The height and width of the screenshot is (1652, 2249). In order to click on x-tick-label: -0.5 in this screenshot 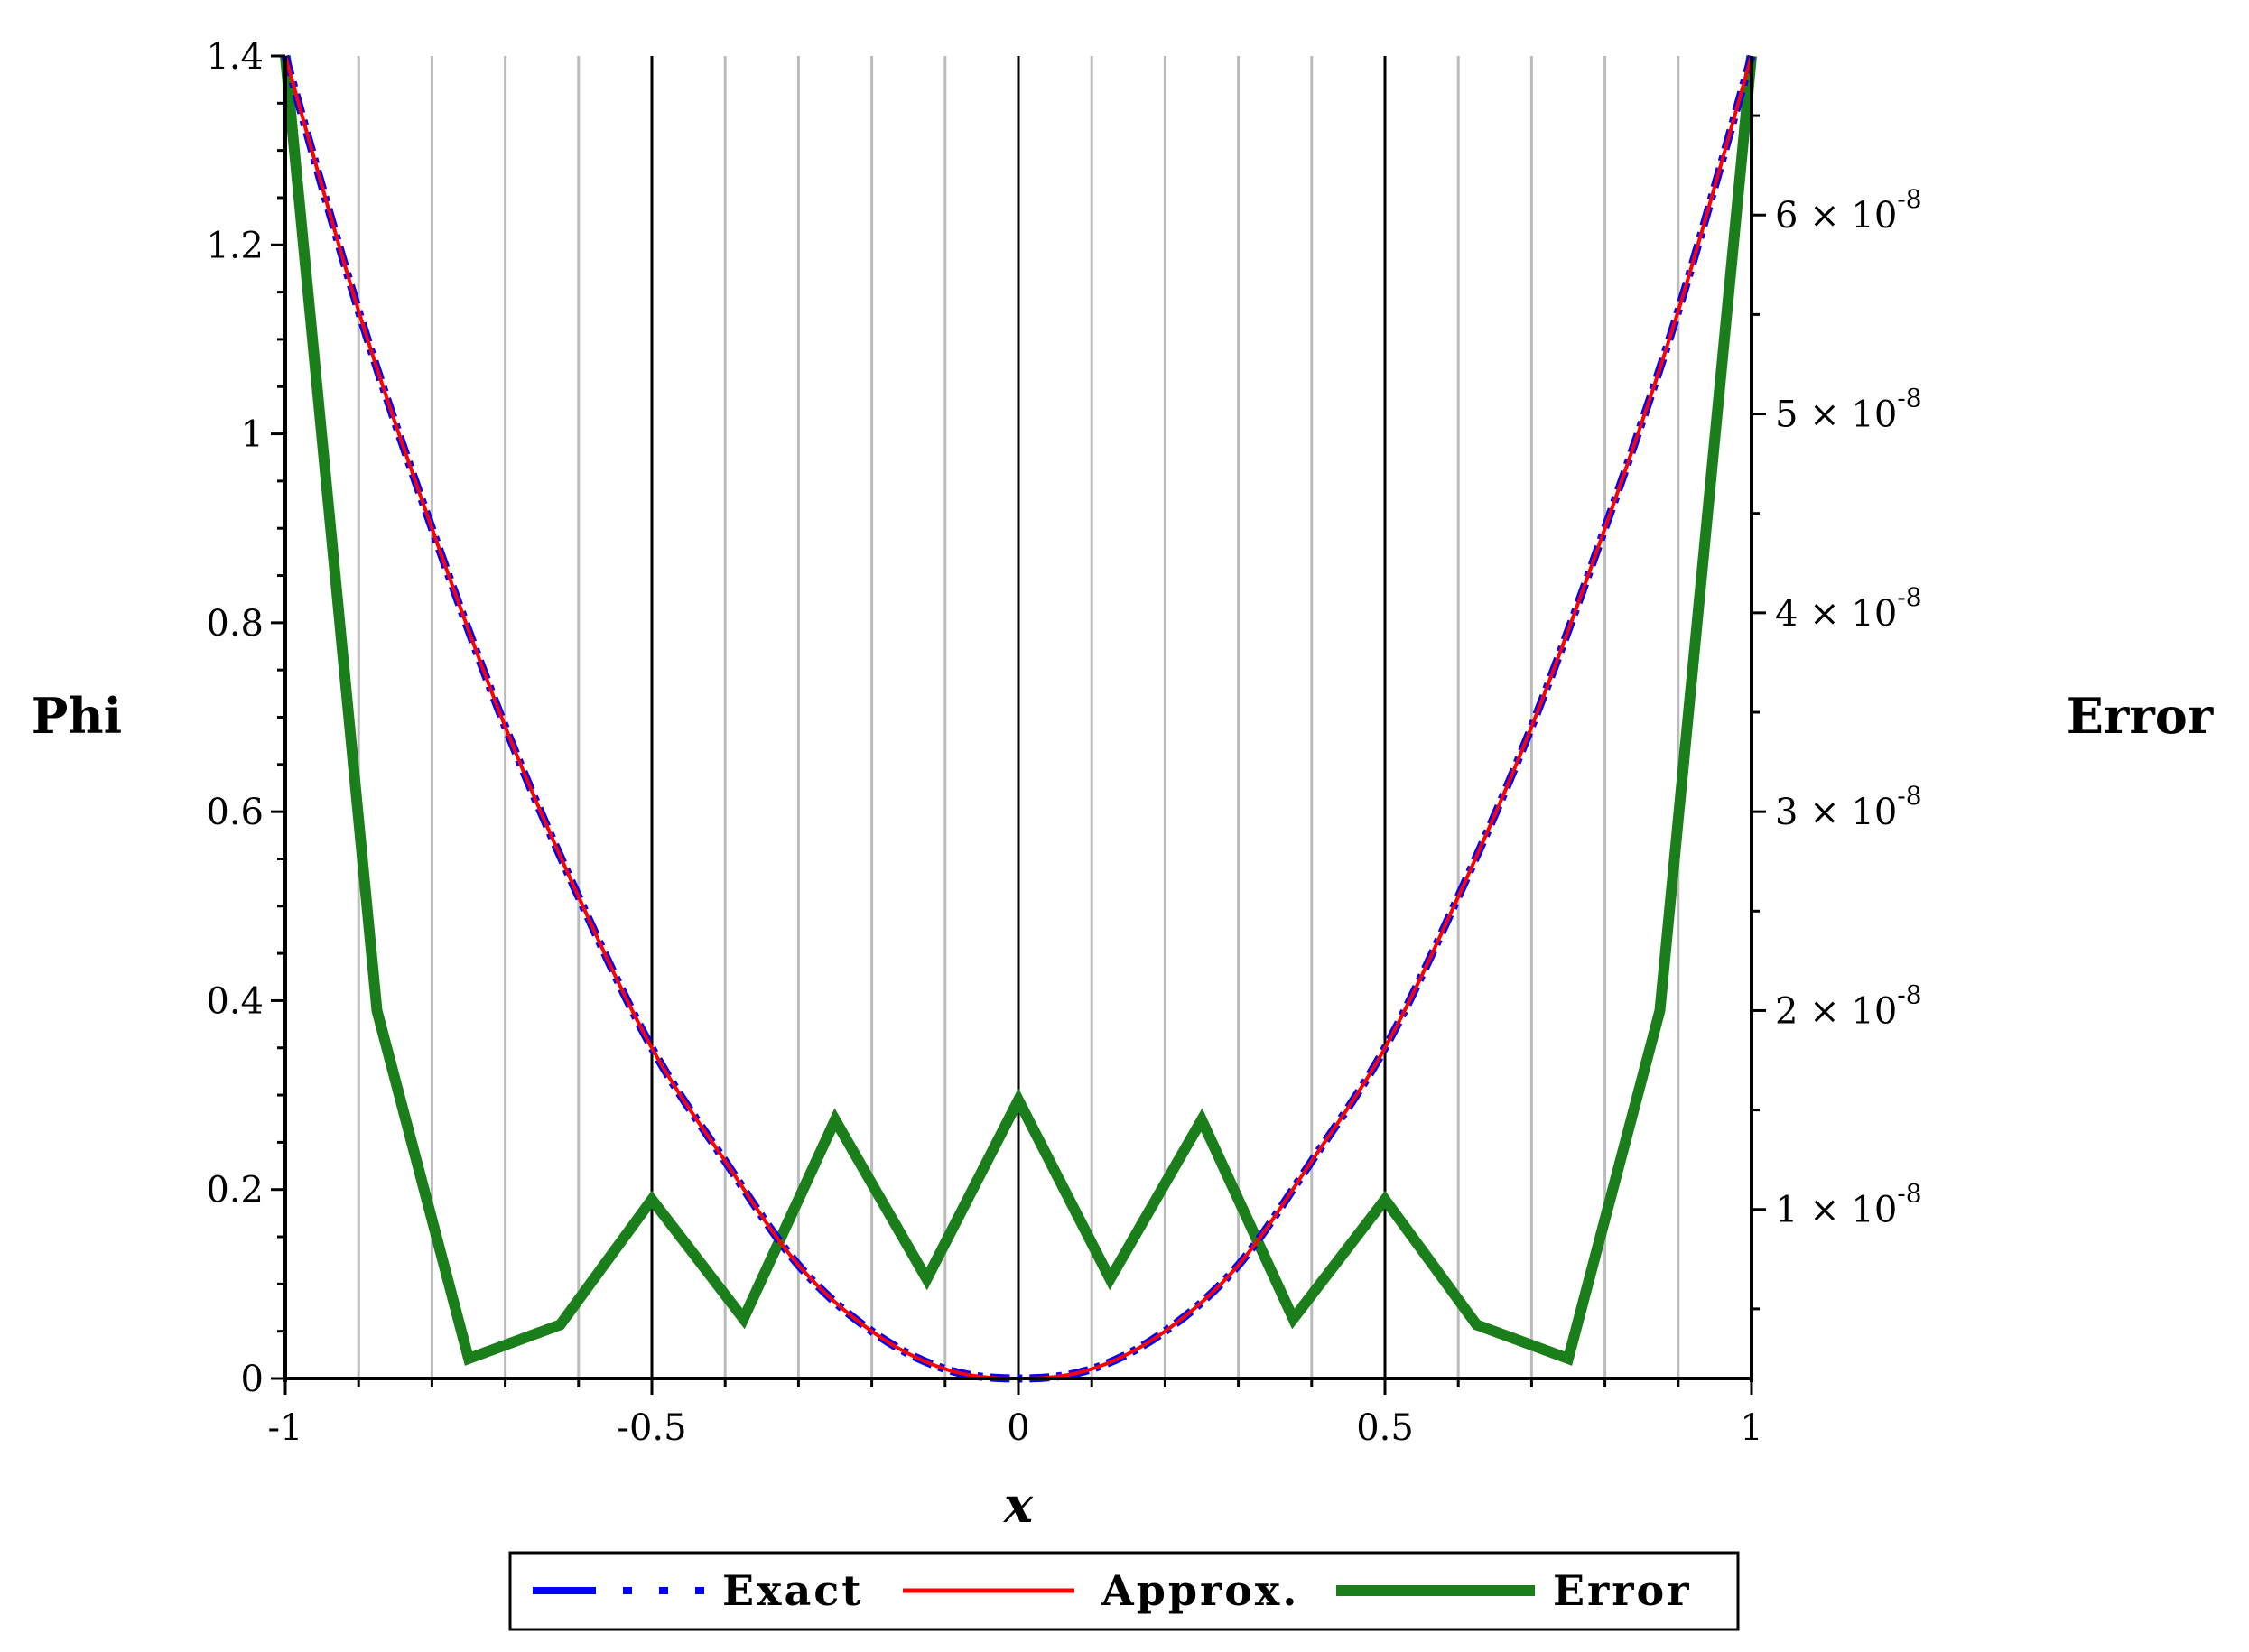, I will do `click(651, 1428)`.